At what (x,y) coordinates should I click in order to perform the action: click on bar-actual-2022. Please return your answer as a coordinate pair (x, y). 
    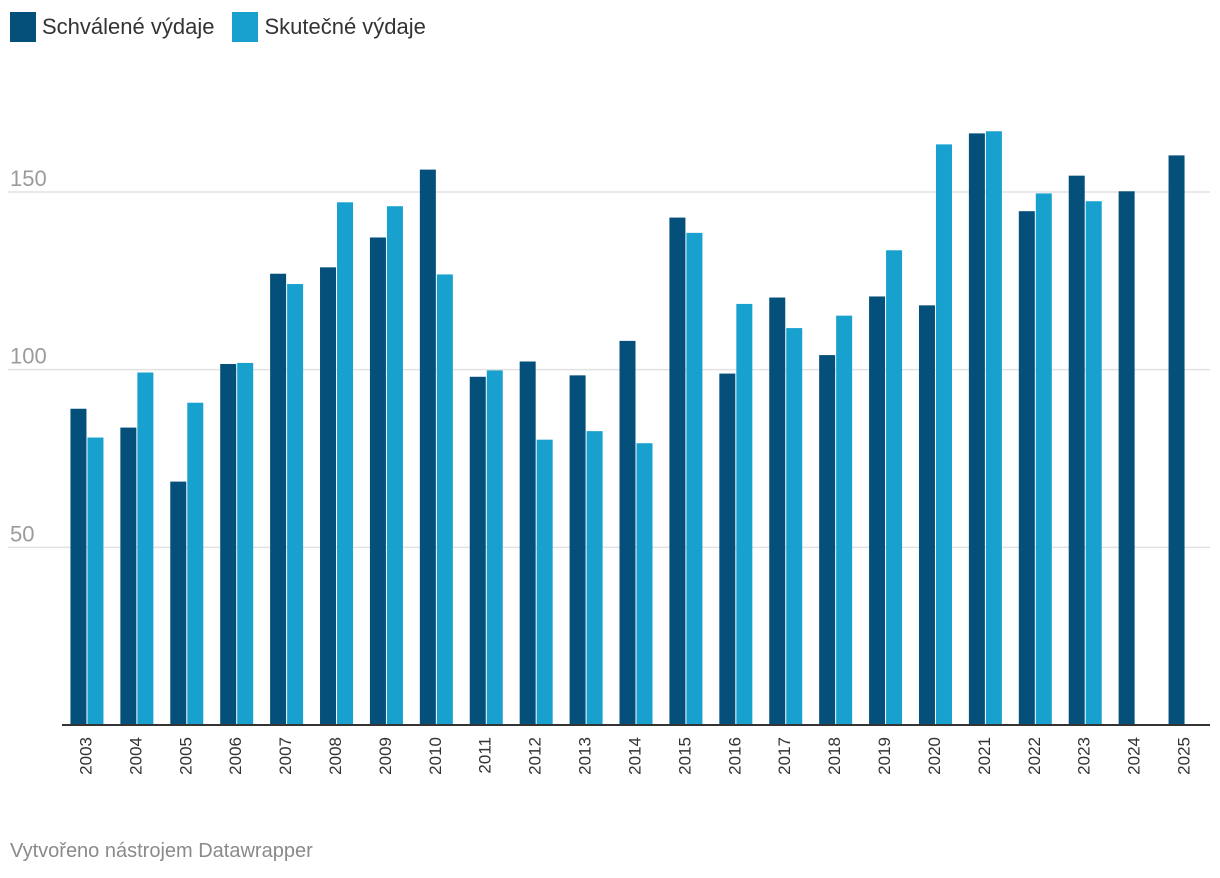
    Looking at the image, I should click on (1043, 459).